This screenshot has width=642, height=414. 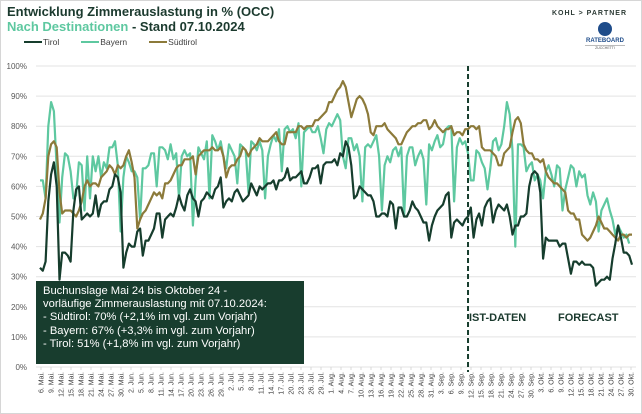 What do you see at coordinates (152, 382) in the screenshot?
I see `x-tick-label: 8. Jun.` at bounding box center [152, 382].